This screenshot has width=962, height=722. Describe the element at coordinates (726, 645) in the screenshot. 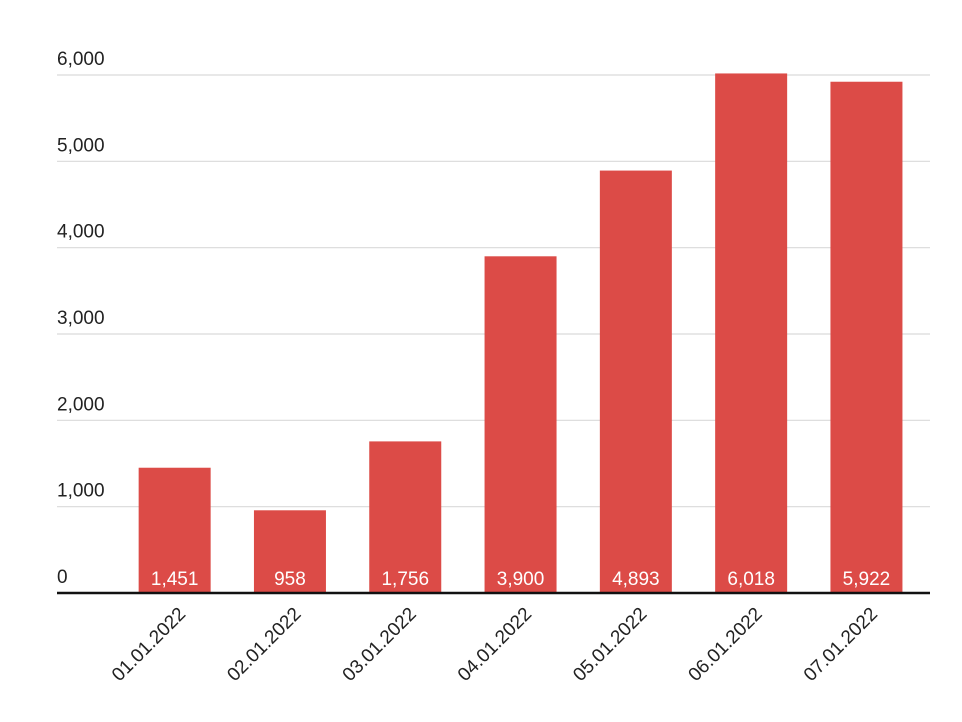

I see `x-tick-label: 06.01.2022` at that location.